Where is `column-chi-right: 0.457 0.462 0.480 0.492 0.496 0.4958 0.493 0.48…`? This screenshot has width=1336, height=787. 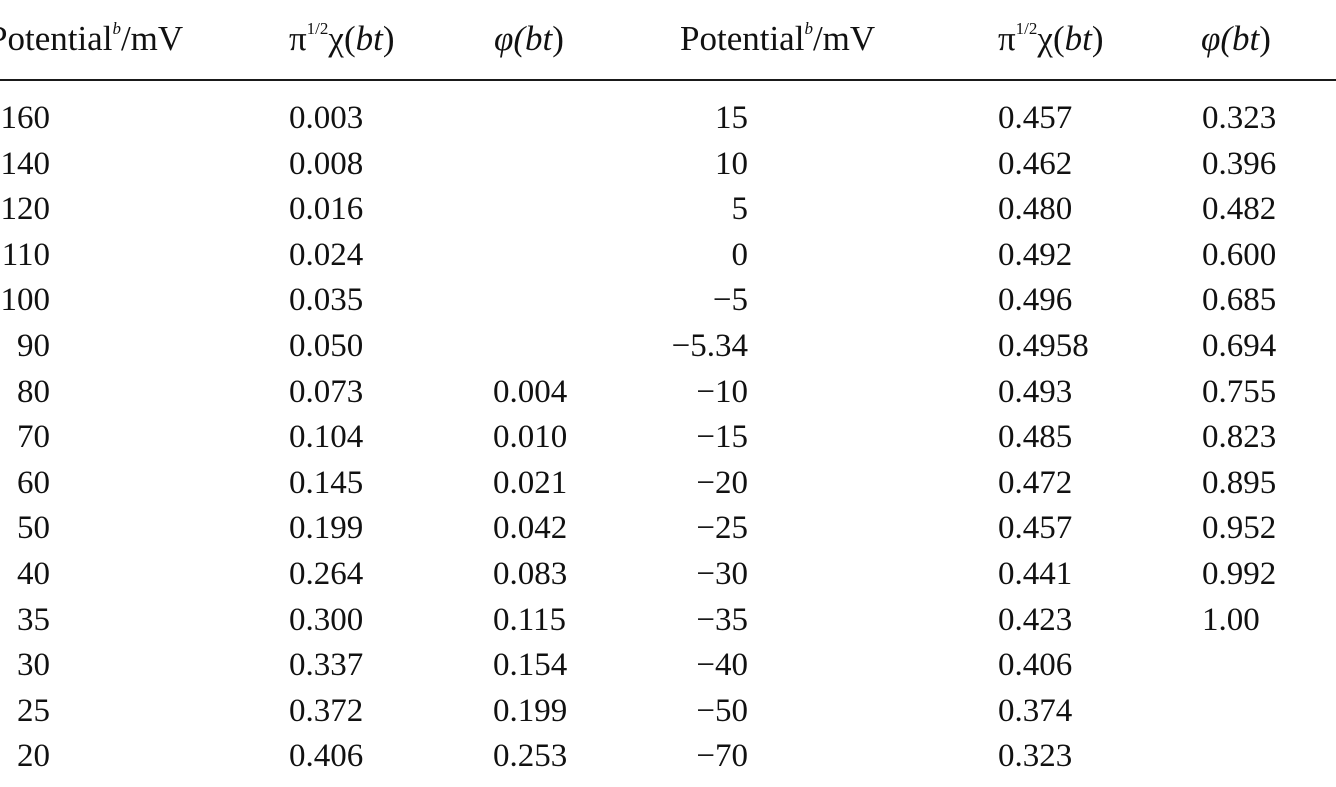
column-chi-right: 0.457 0.462 0.480 0.492 0.496 0.4958 0.493 0.48… is located at coordinates (1068, 438).